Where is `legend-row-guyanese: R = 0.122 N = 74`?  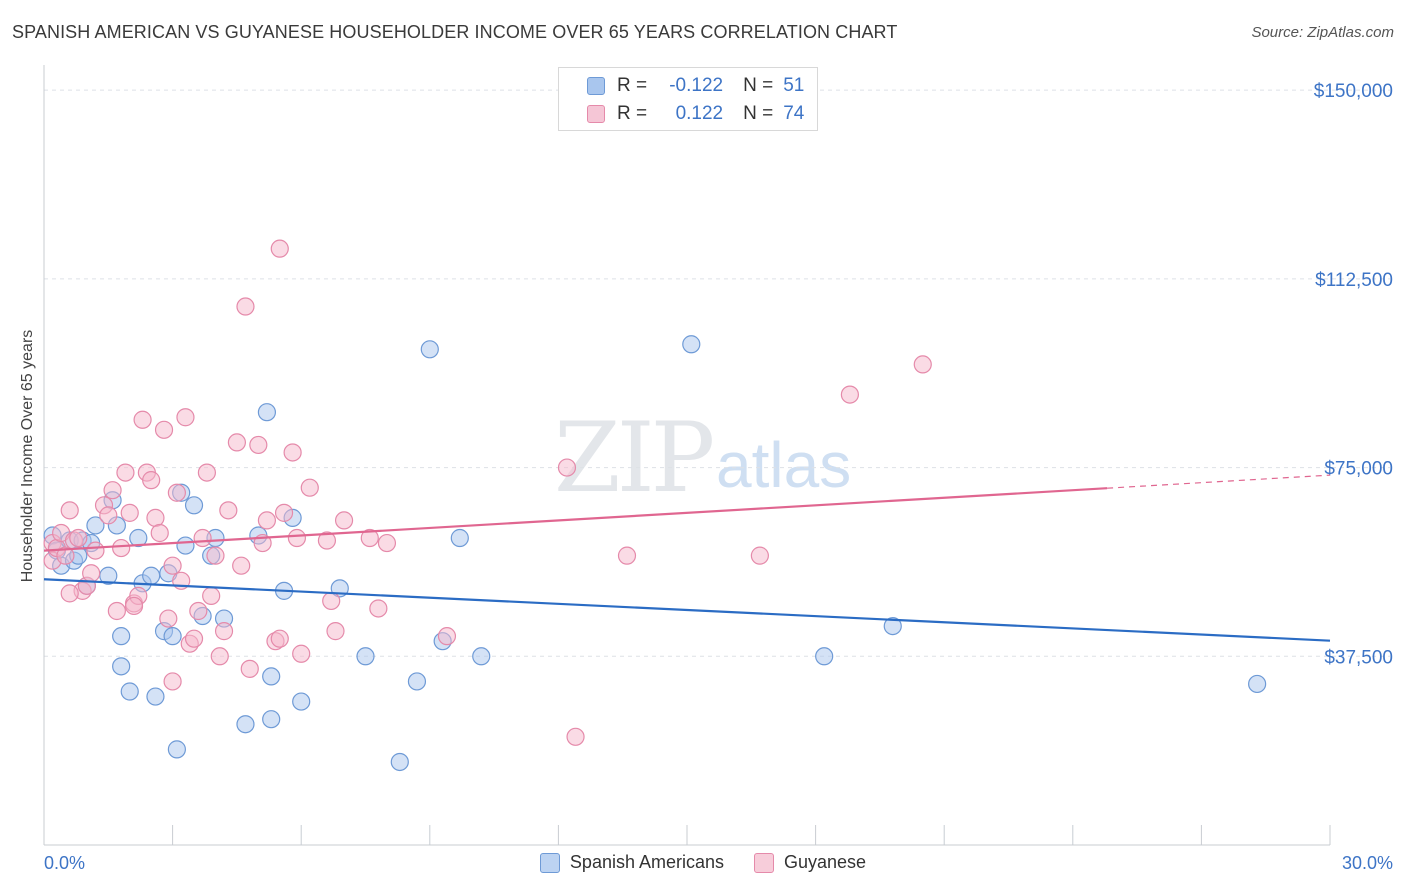
legend-row-guyanese: R = 0.122 N = 74 is located at coordinates (695, 114).